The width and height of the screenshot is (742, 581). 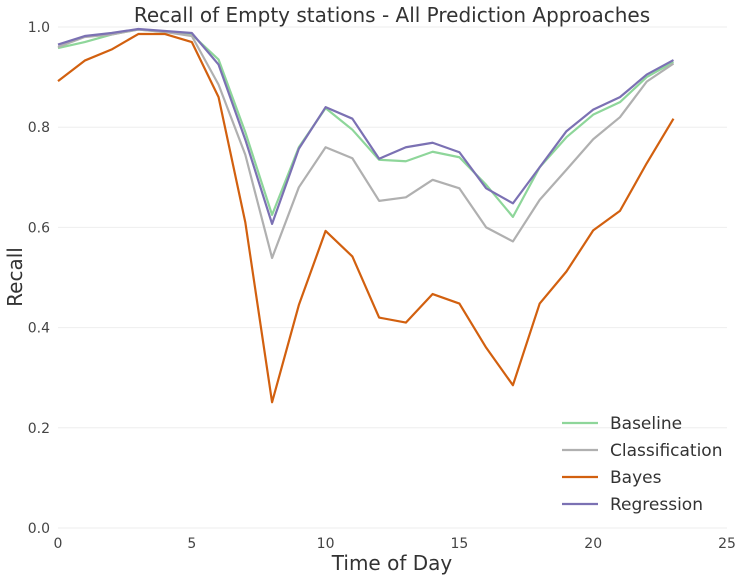 What do you see at coordinates (326, 544) in the screenshot?
I see `x-tick-label: 10` at bounding box center [326, 544].